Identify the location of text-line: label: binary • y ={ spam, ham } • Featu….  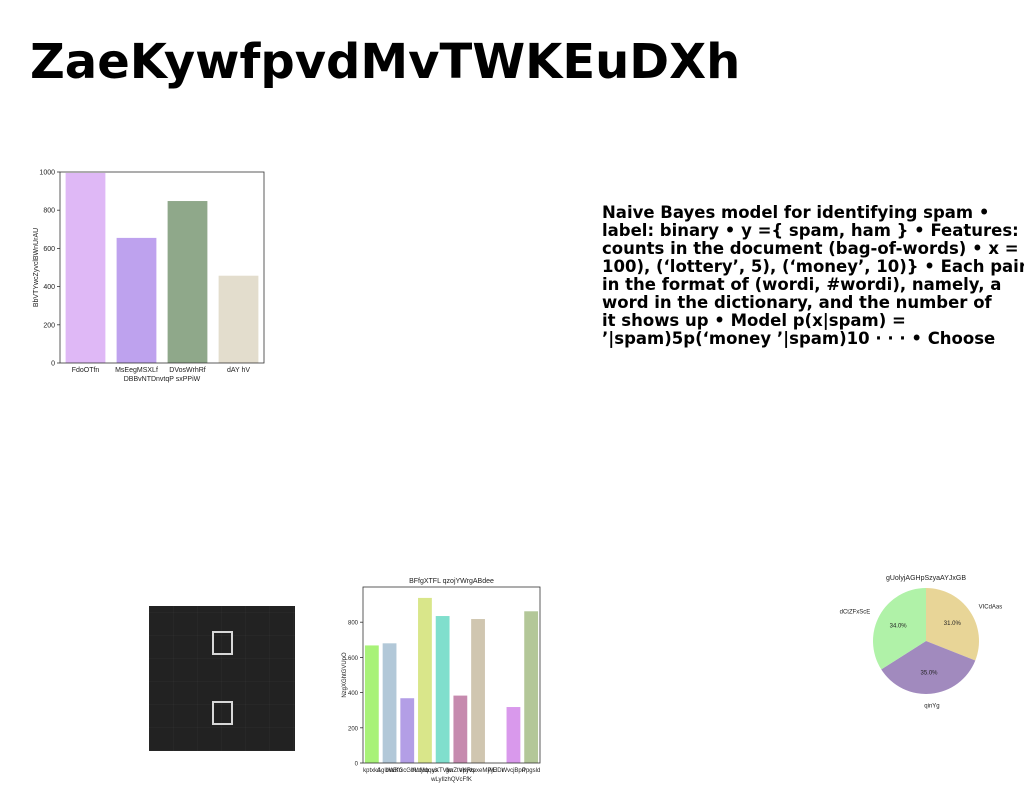
(810, 230).